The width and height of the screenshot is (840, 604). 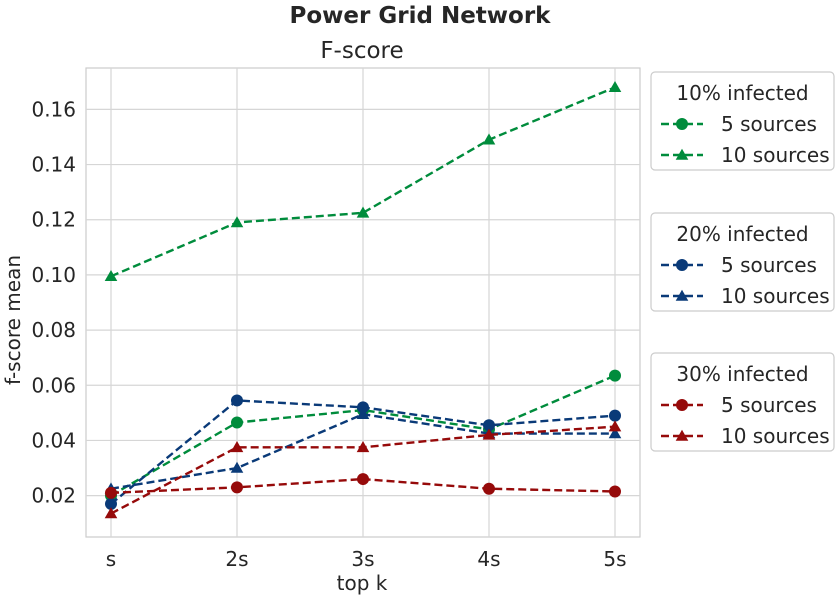 What do you see at coordinates (488, 559) in the screenshot?
I see `x-tick-label: 4s` at bounding box center [488, 559].